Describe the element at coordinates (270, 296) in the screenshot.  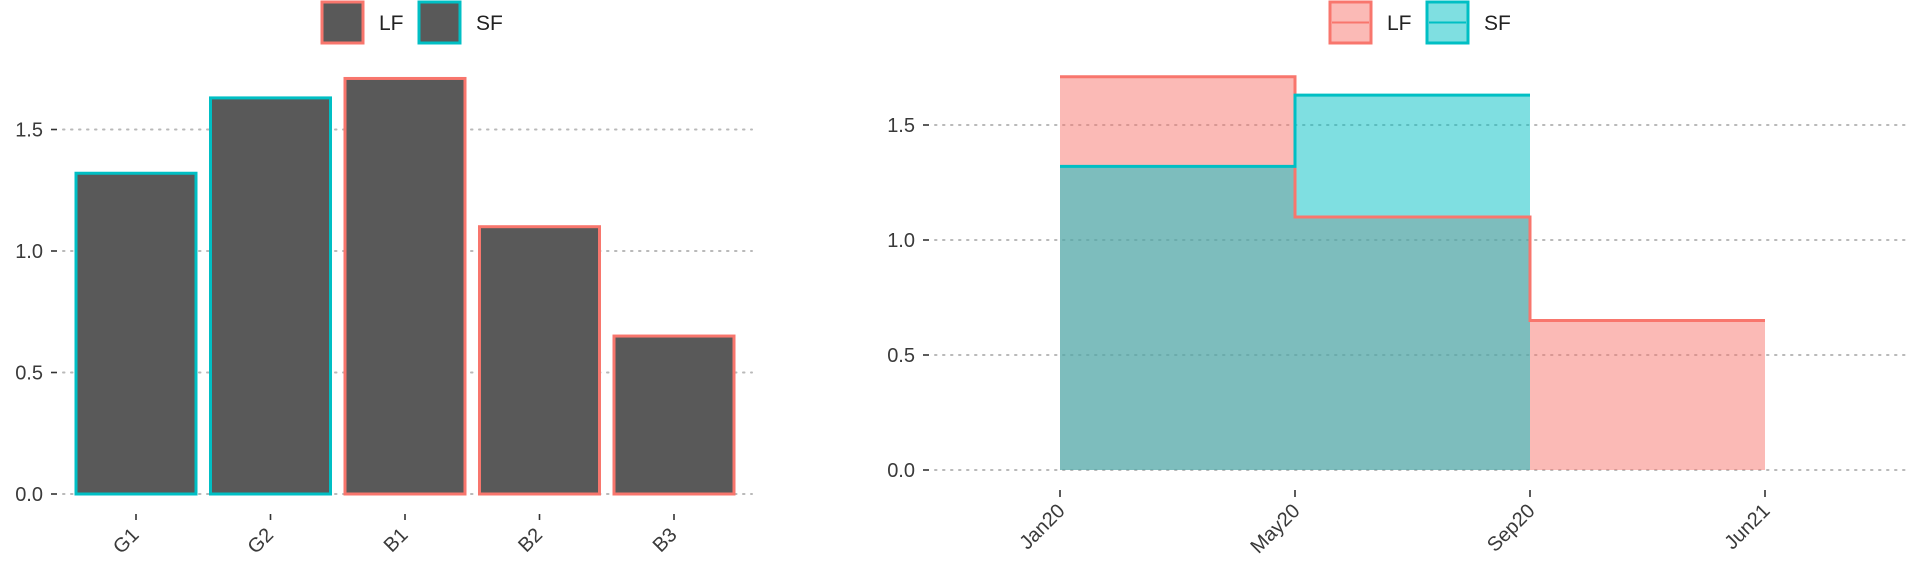
I see `bar-g2` at that location.